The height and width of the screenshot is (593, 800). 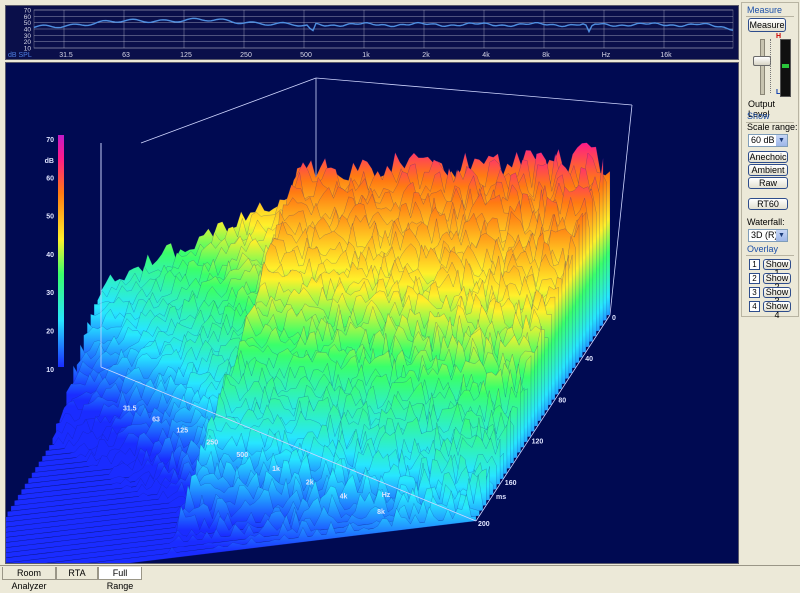 I want to click on time-tick-label: 120, so click(x=538, y=442).